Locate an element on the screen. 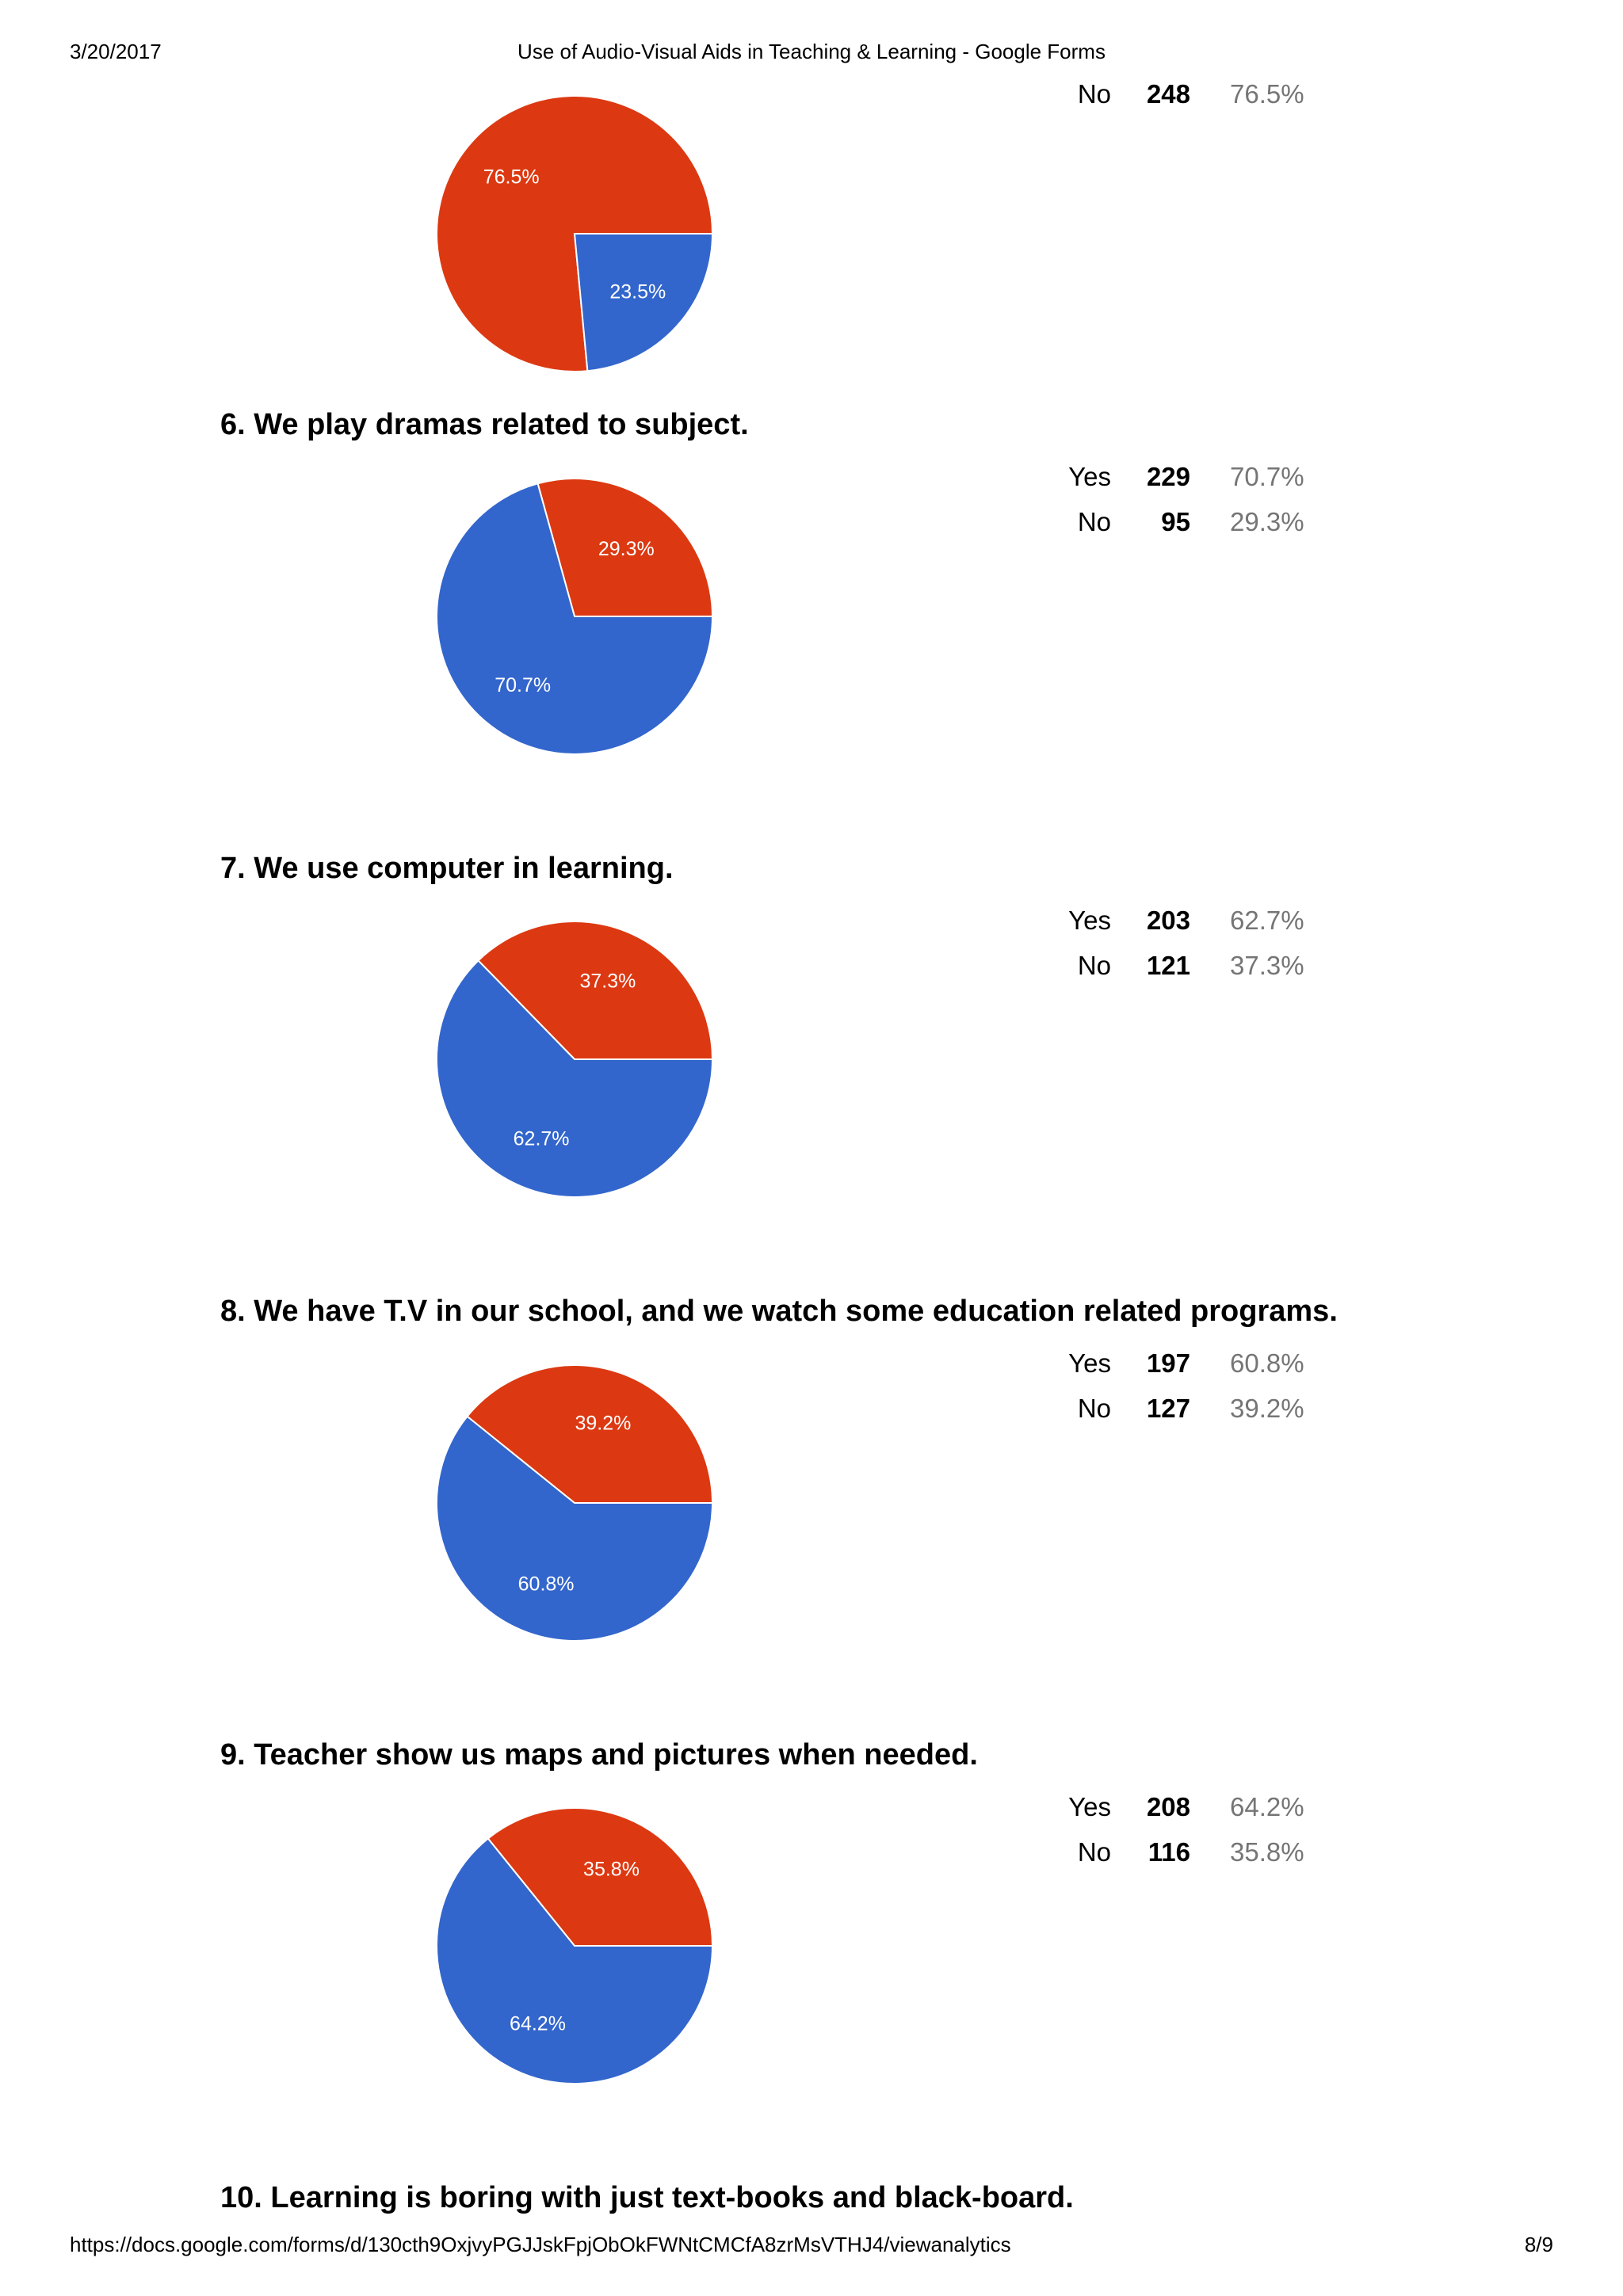  response-percent: 35.8% is located at coordinates (1267, 1852).